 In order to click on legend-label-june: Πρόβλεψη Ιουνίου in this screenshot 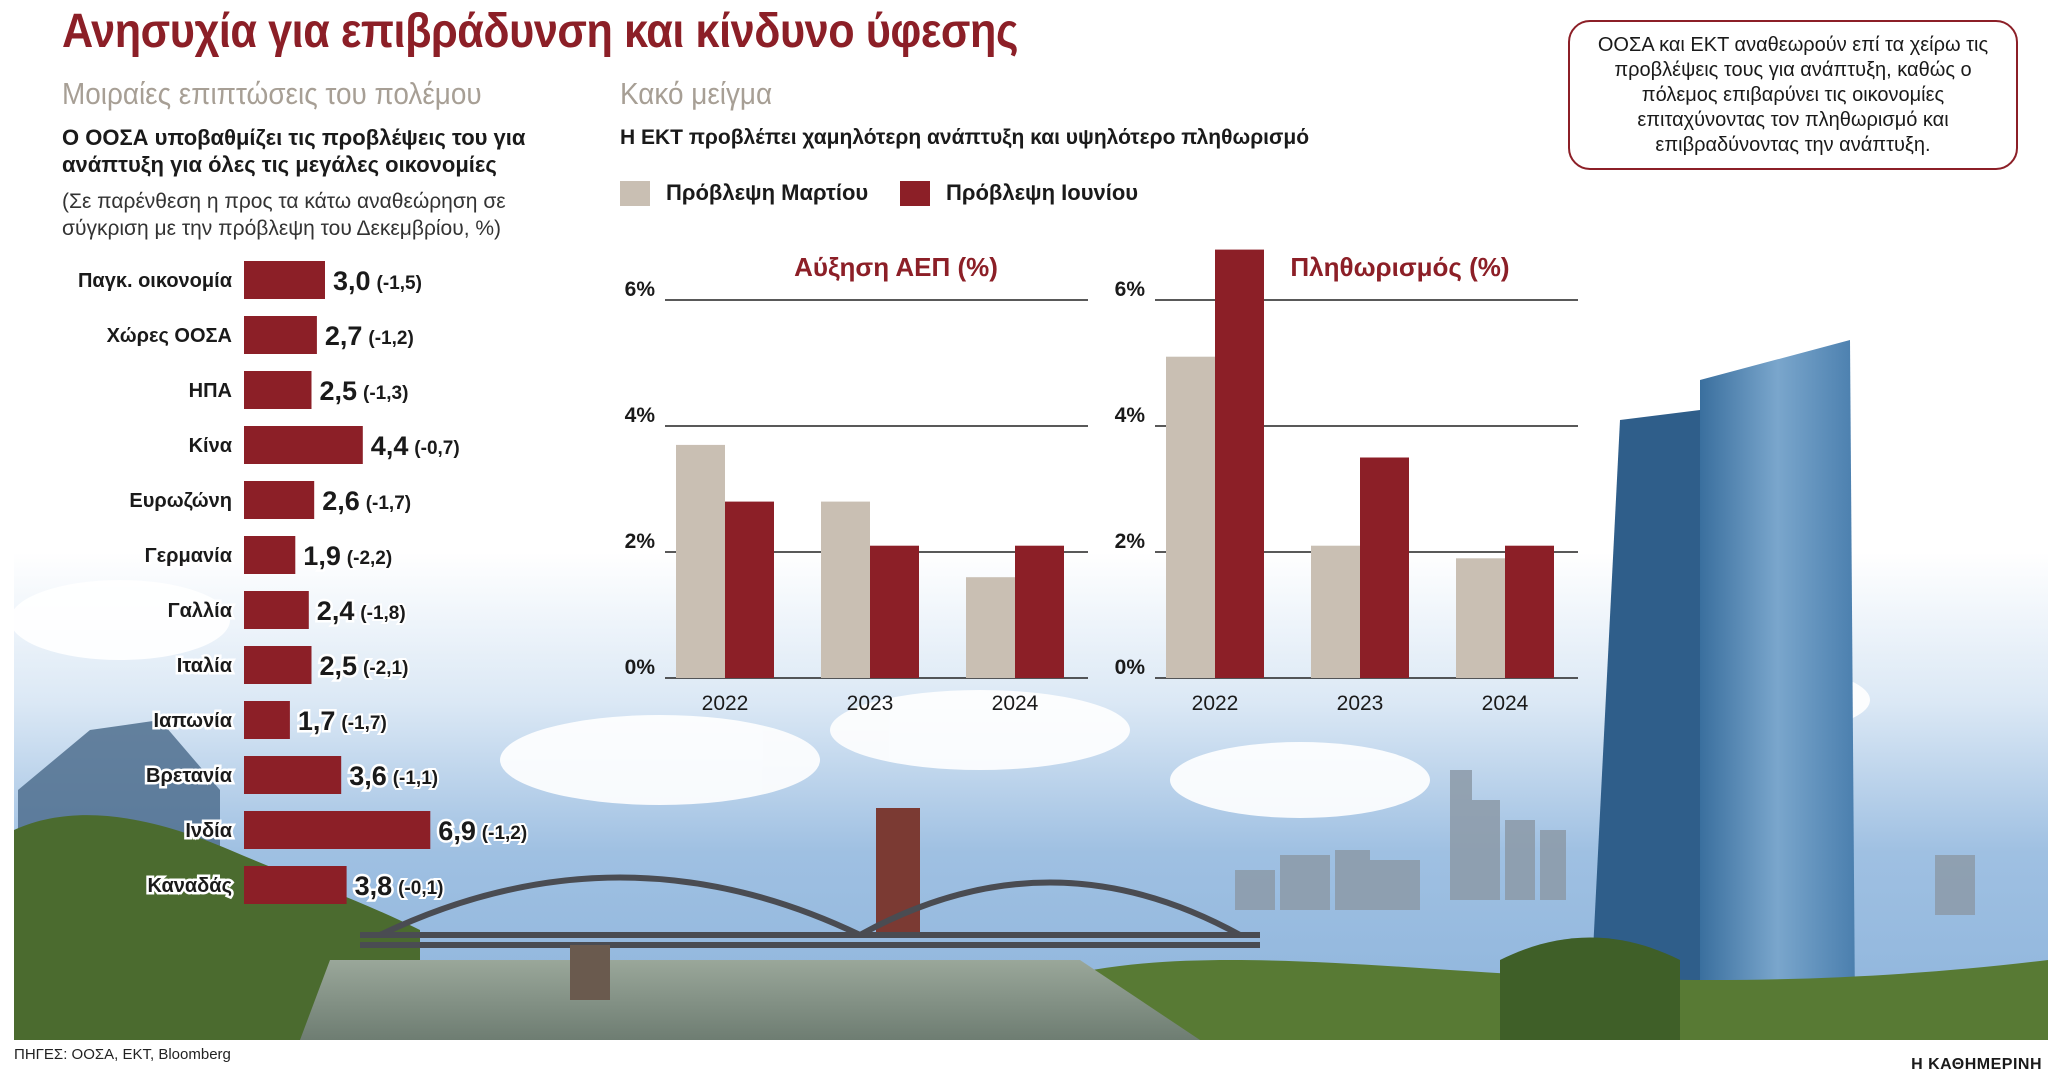, I will do `click(1042, 192)`.